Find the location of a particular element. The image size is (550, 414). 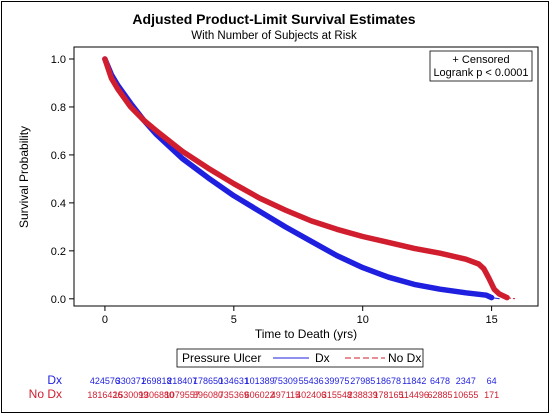

risk-value: 6478 is located at coordinates (440, 381).